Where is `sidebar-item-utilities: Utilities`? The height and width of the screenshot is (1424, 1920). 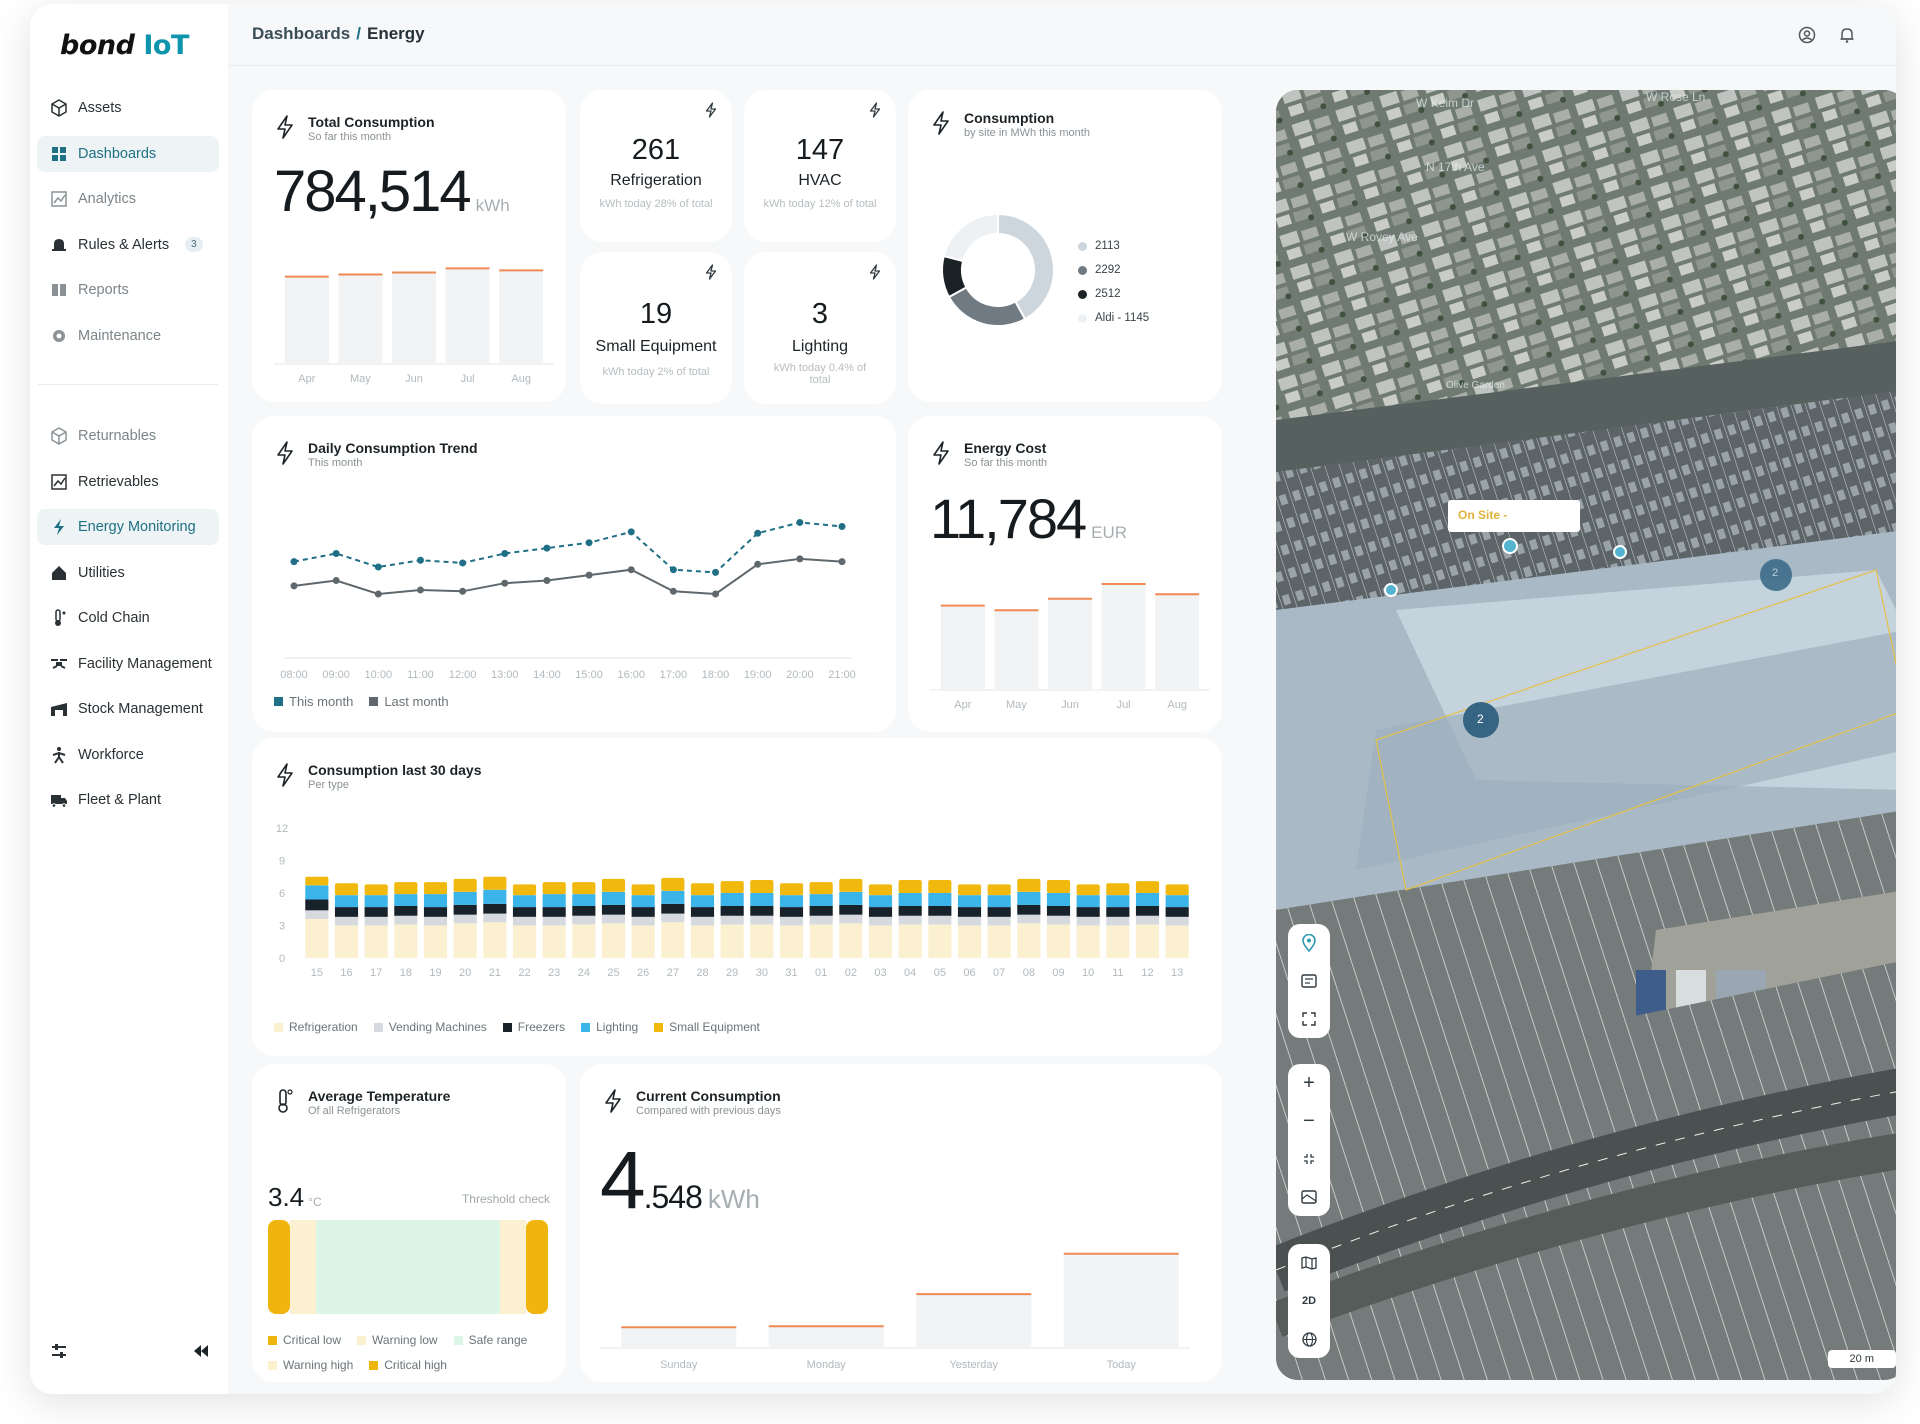 sidebar-item-utilities: Utilities is located at coordinates (128, 573).